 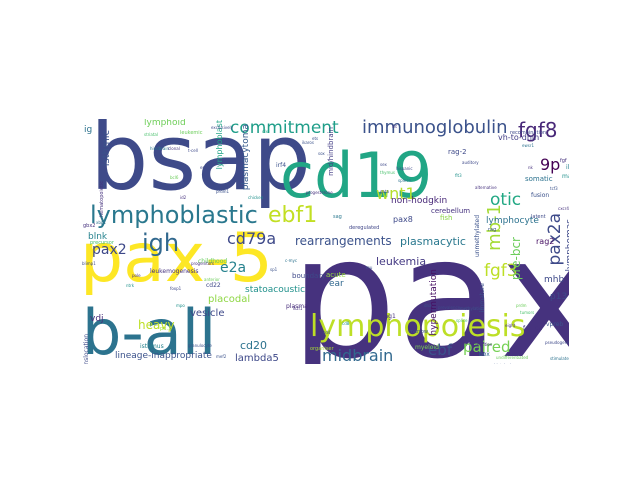 What do you see at coordinates (337, 217) in the screenshot?
I see `cloud-word: sag` at bounding box center [337, 217].